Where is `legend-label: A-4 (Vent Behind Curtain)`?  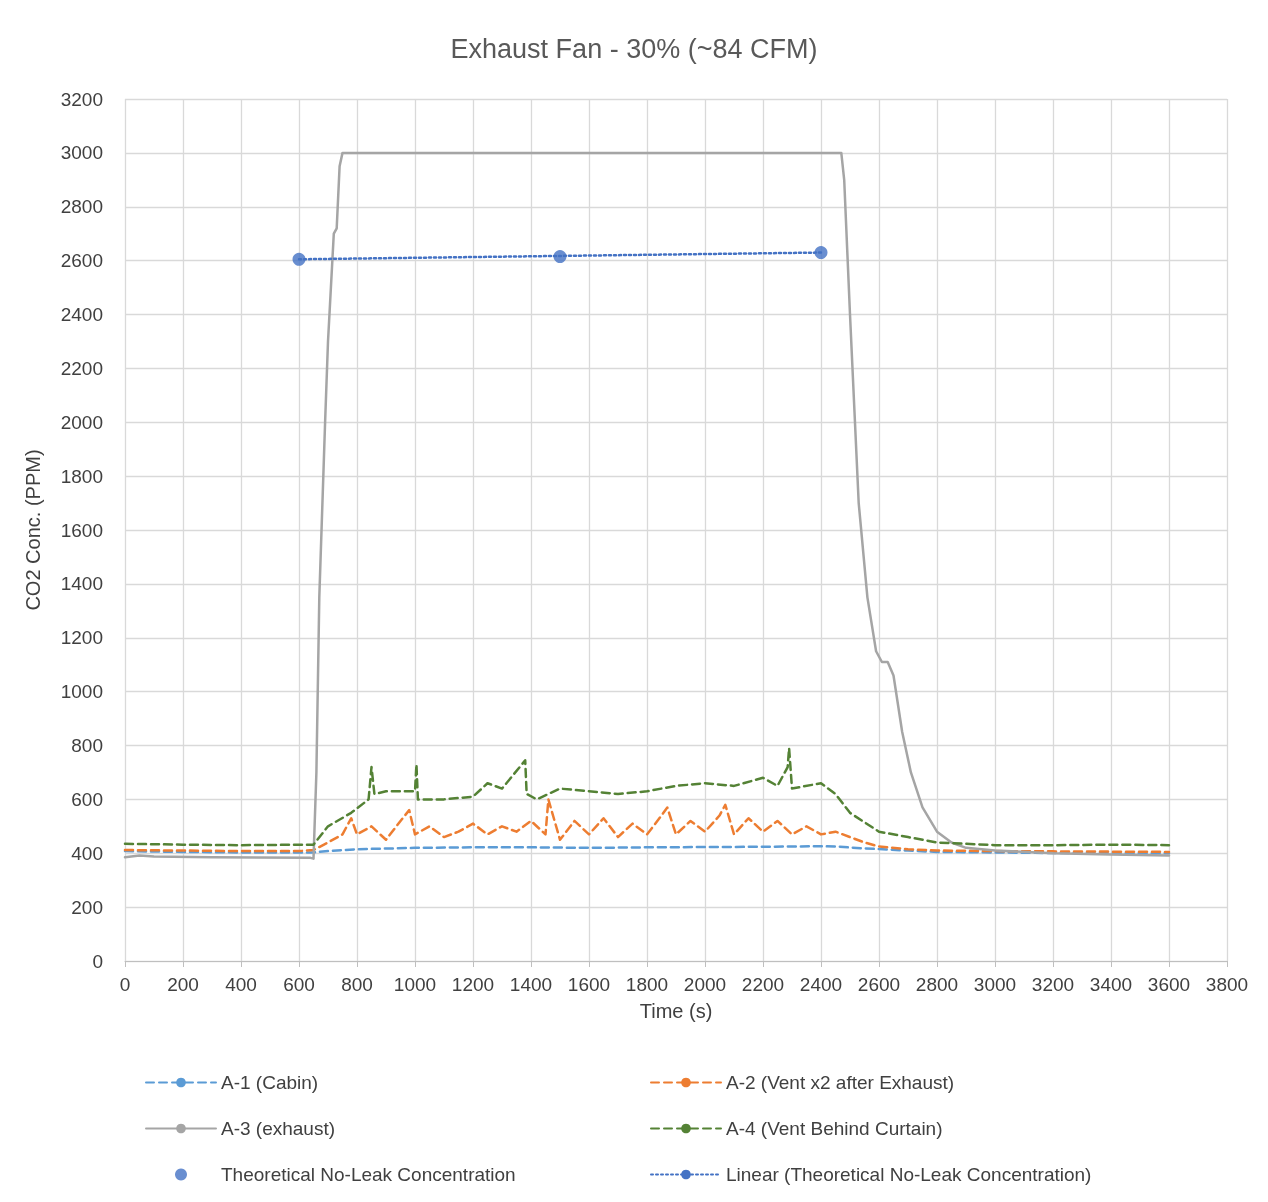 legend-label: A-4 (Vent Behind Curtain) is located at coordinates (834, 1128).